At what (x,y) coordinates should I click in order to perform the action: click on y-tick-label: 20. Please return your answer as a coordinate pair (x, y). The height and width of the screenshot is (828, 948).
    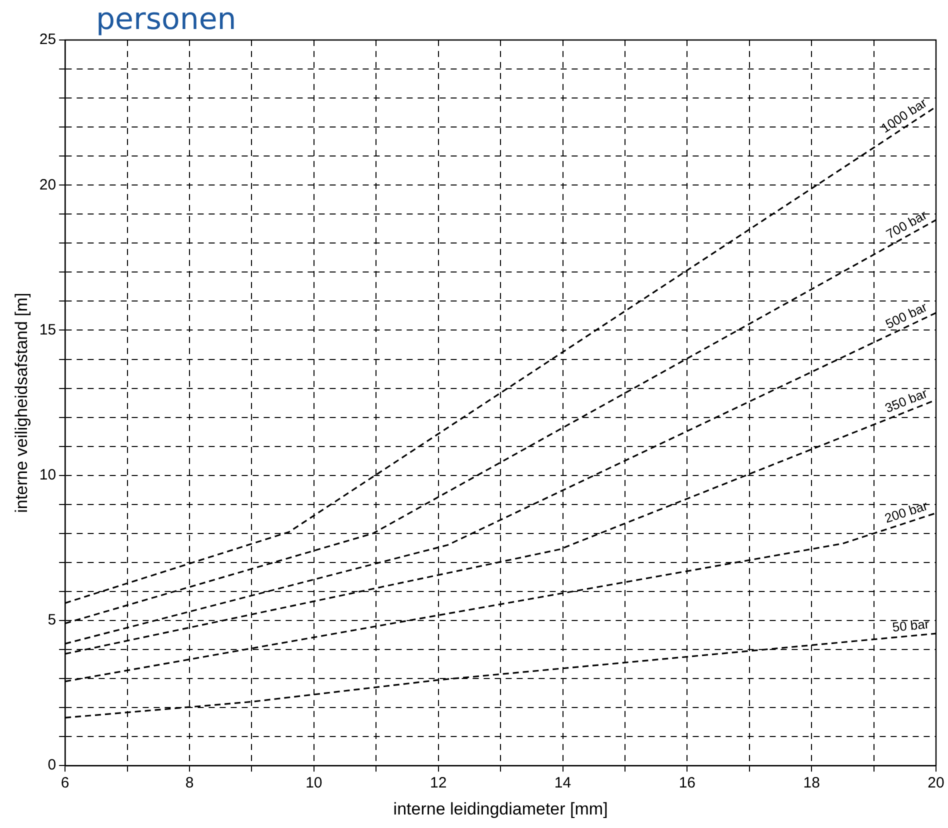
    Looking at the image, I should click on (47, 185).